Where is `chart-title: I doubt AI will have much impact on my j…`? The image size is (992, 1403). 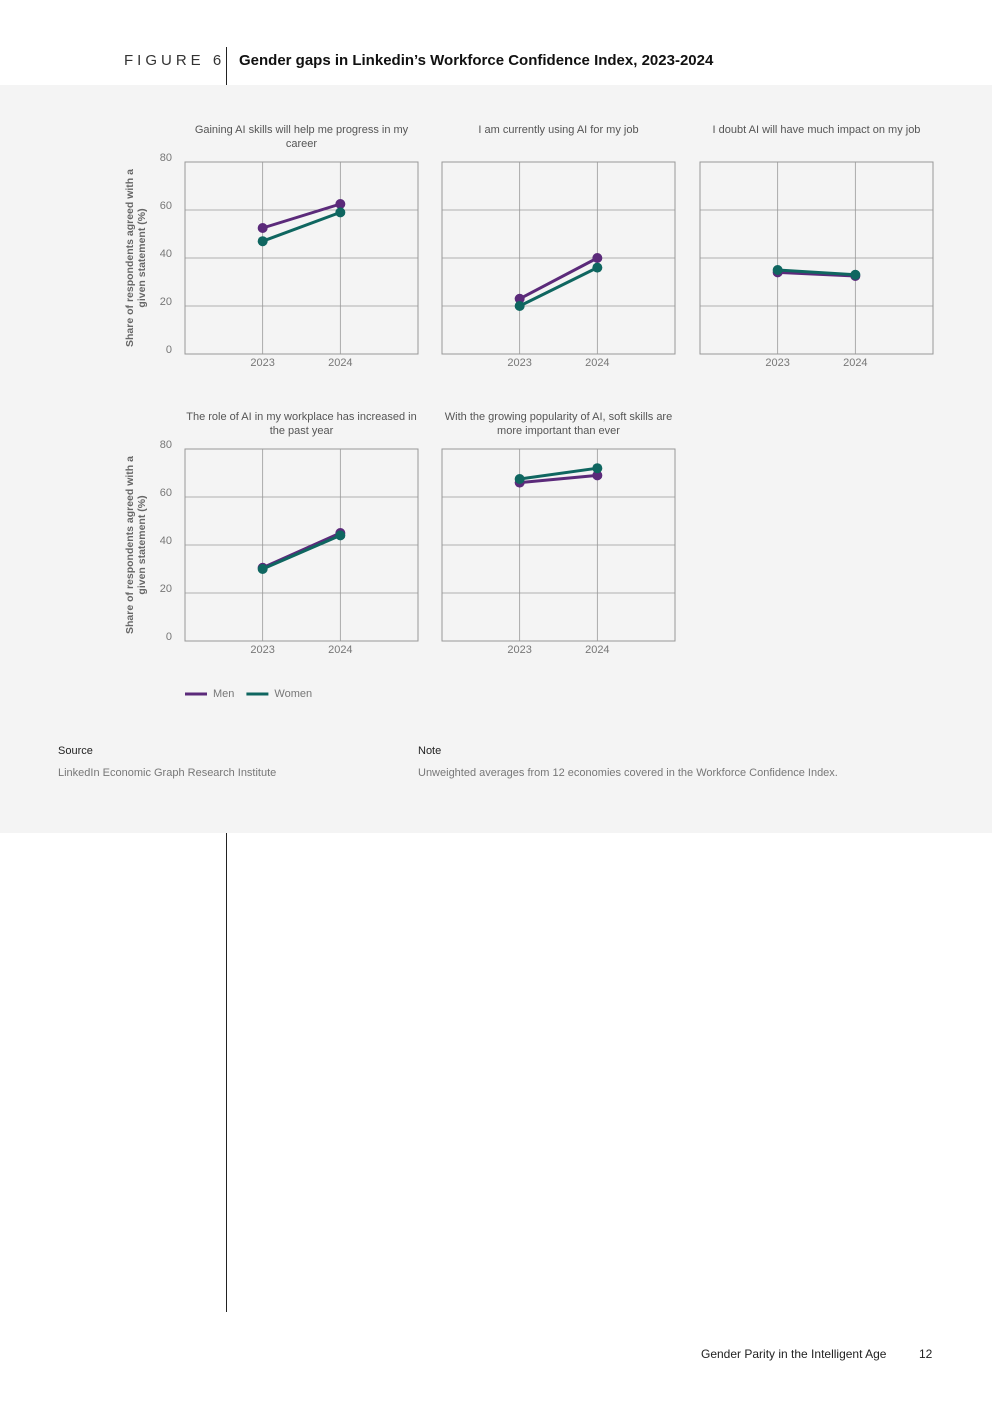
chart-title: I doubt AI will have much impact on my j… is located at coordinates (816, 130).